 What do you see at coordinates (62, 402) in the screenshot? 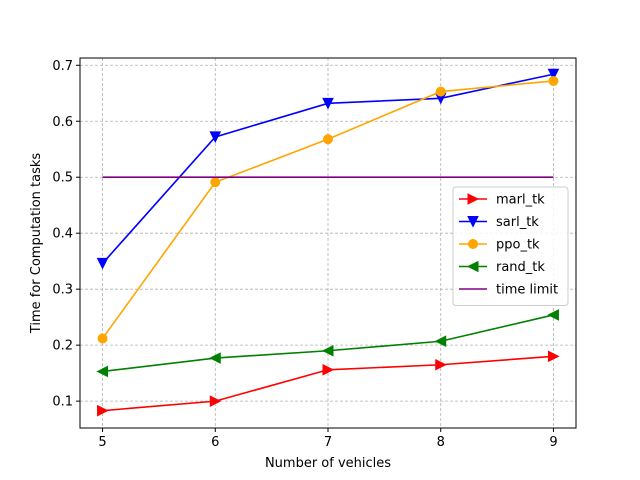
I see `y-tick-label: 0.1` at bounding box center [62, 402].